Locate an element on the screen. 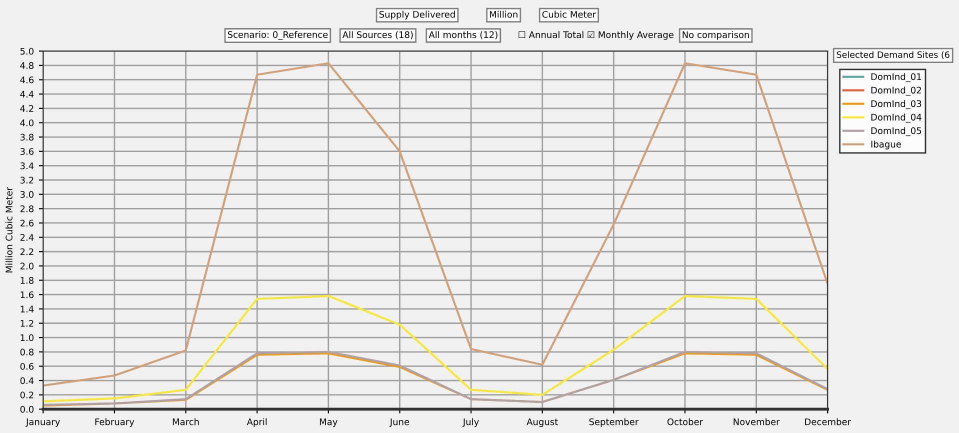 Image resolution: width=959 pixels, height=433 pixels. y-tick-label: 1.6 is located at coordinates (27, 294).